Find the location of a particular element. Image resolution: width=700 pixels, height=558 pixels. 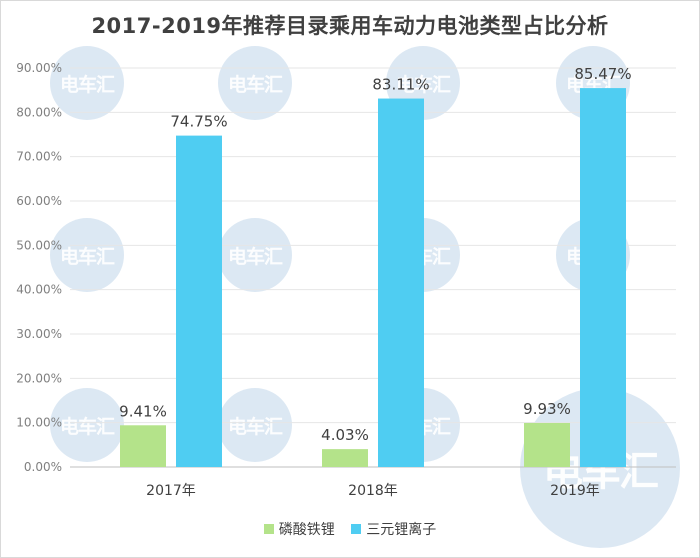

chart-title: 2017-2019年推荐目录乘用车动力电池类型占比分析 is located at coordinates (350, 26).